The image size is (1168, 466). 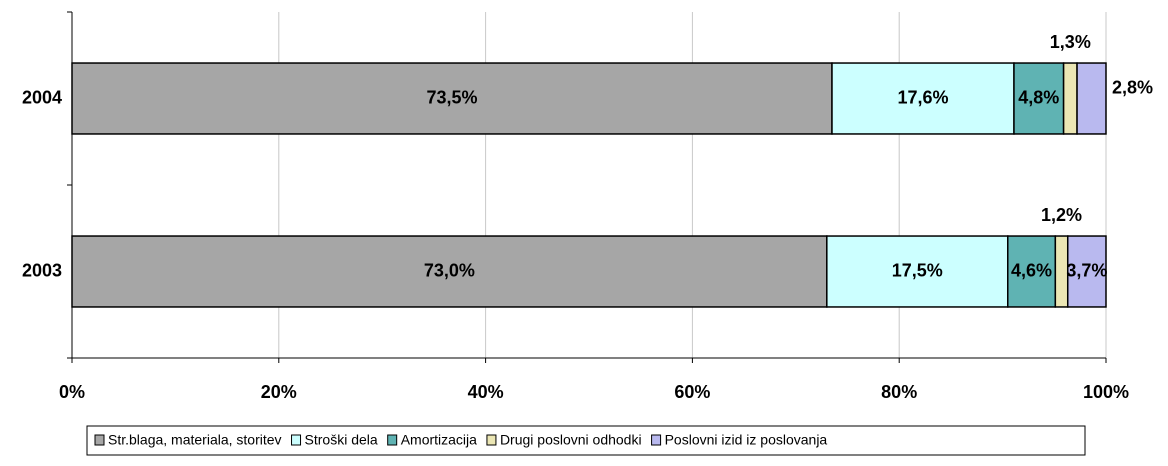 I want to click on data-label: 4,8%, so click(x=1038, y=97).